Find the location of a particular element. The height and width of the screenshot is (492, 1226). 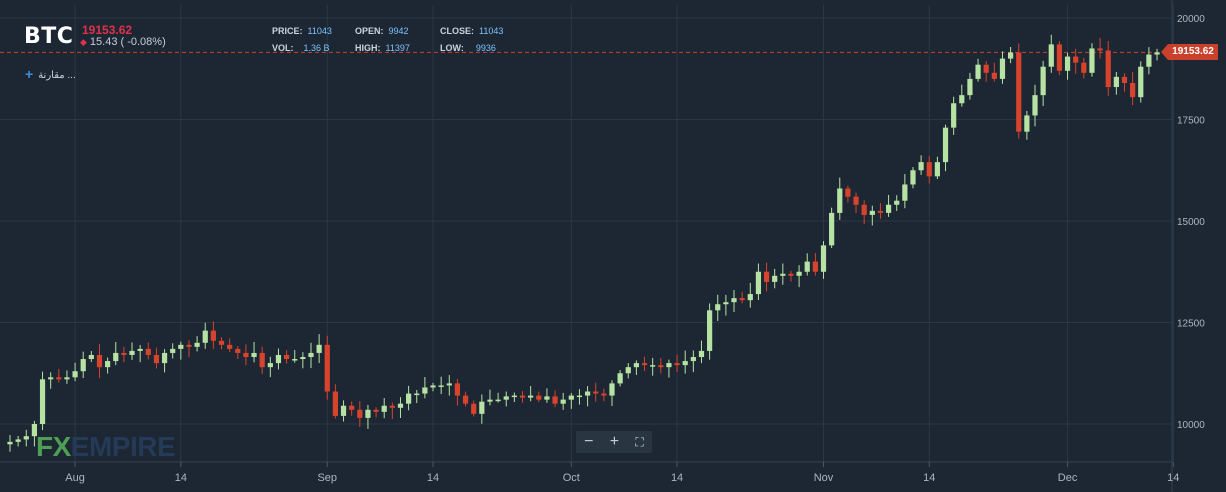

zoom-controls: − + ⛶ is located at coordinates (614, 442).